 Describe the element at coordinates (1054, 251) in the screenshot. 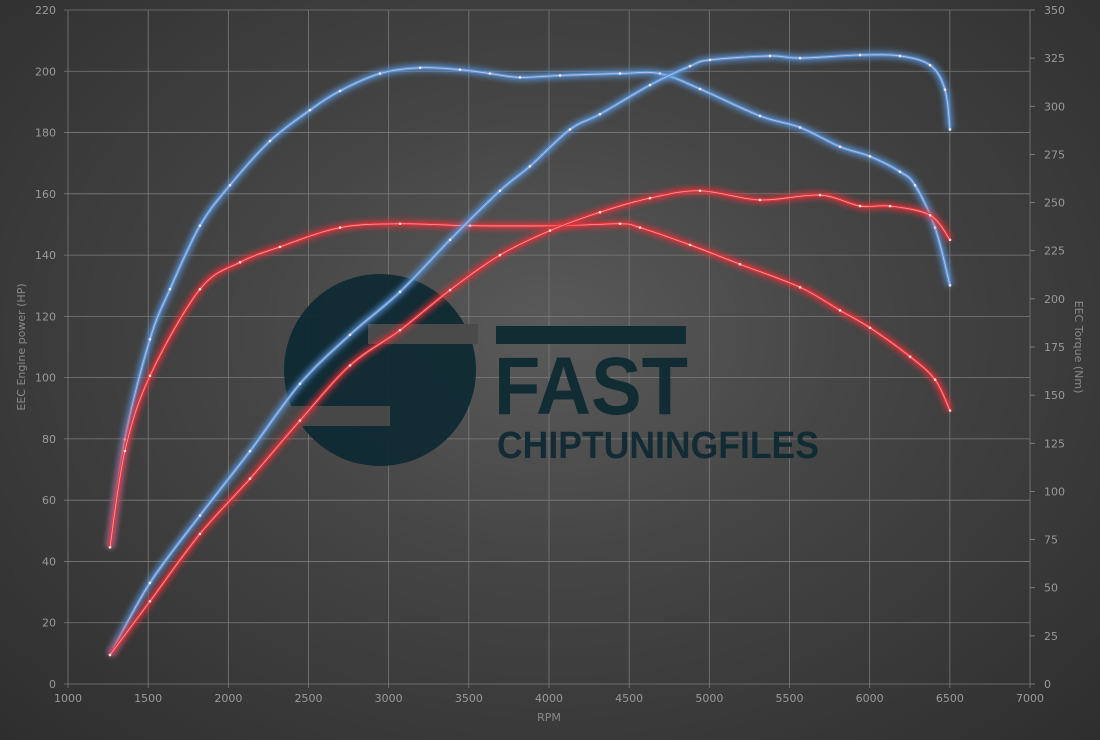

I see `y-right-tick-label: 225` at that location.